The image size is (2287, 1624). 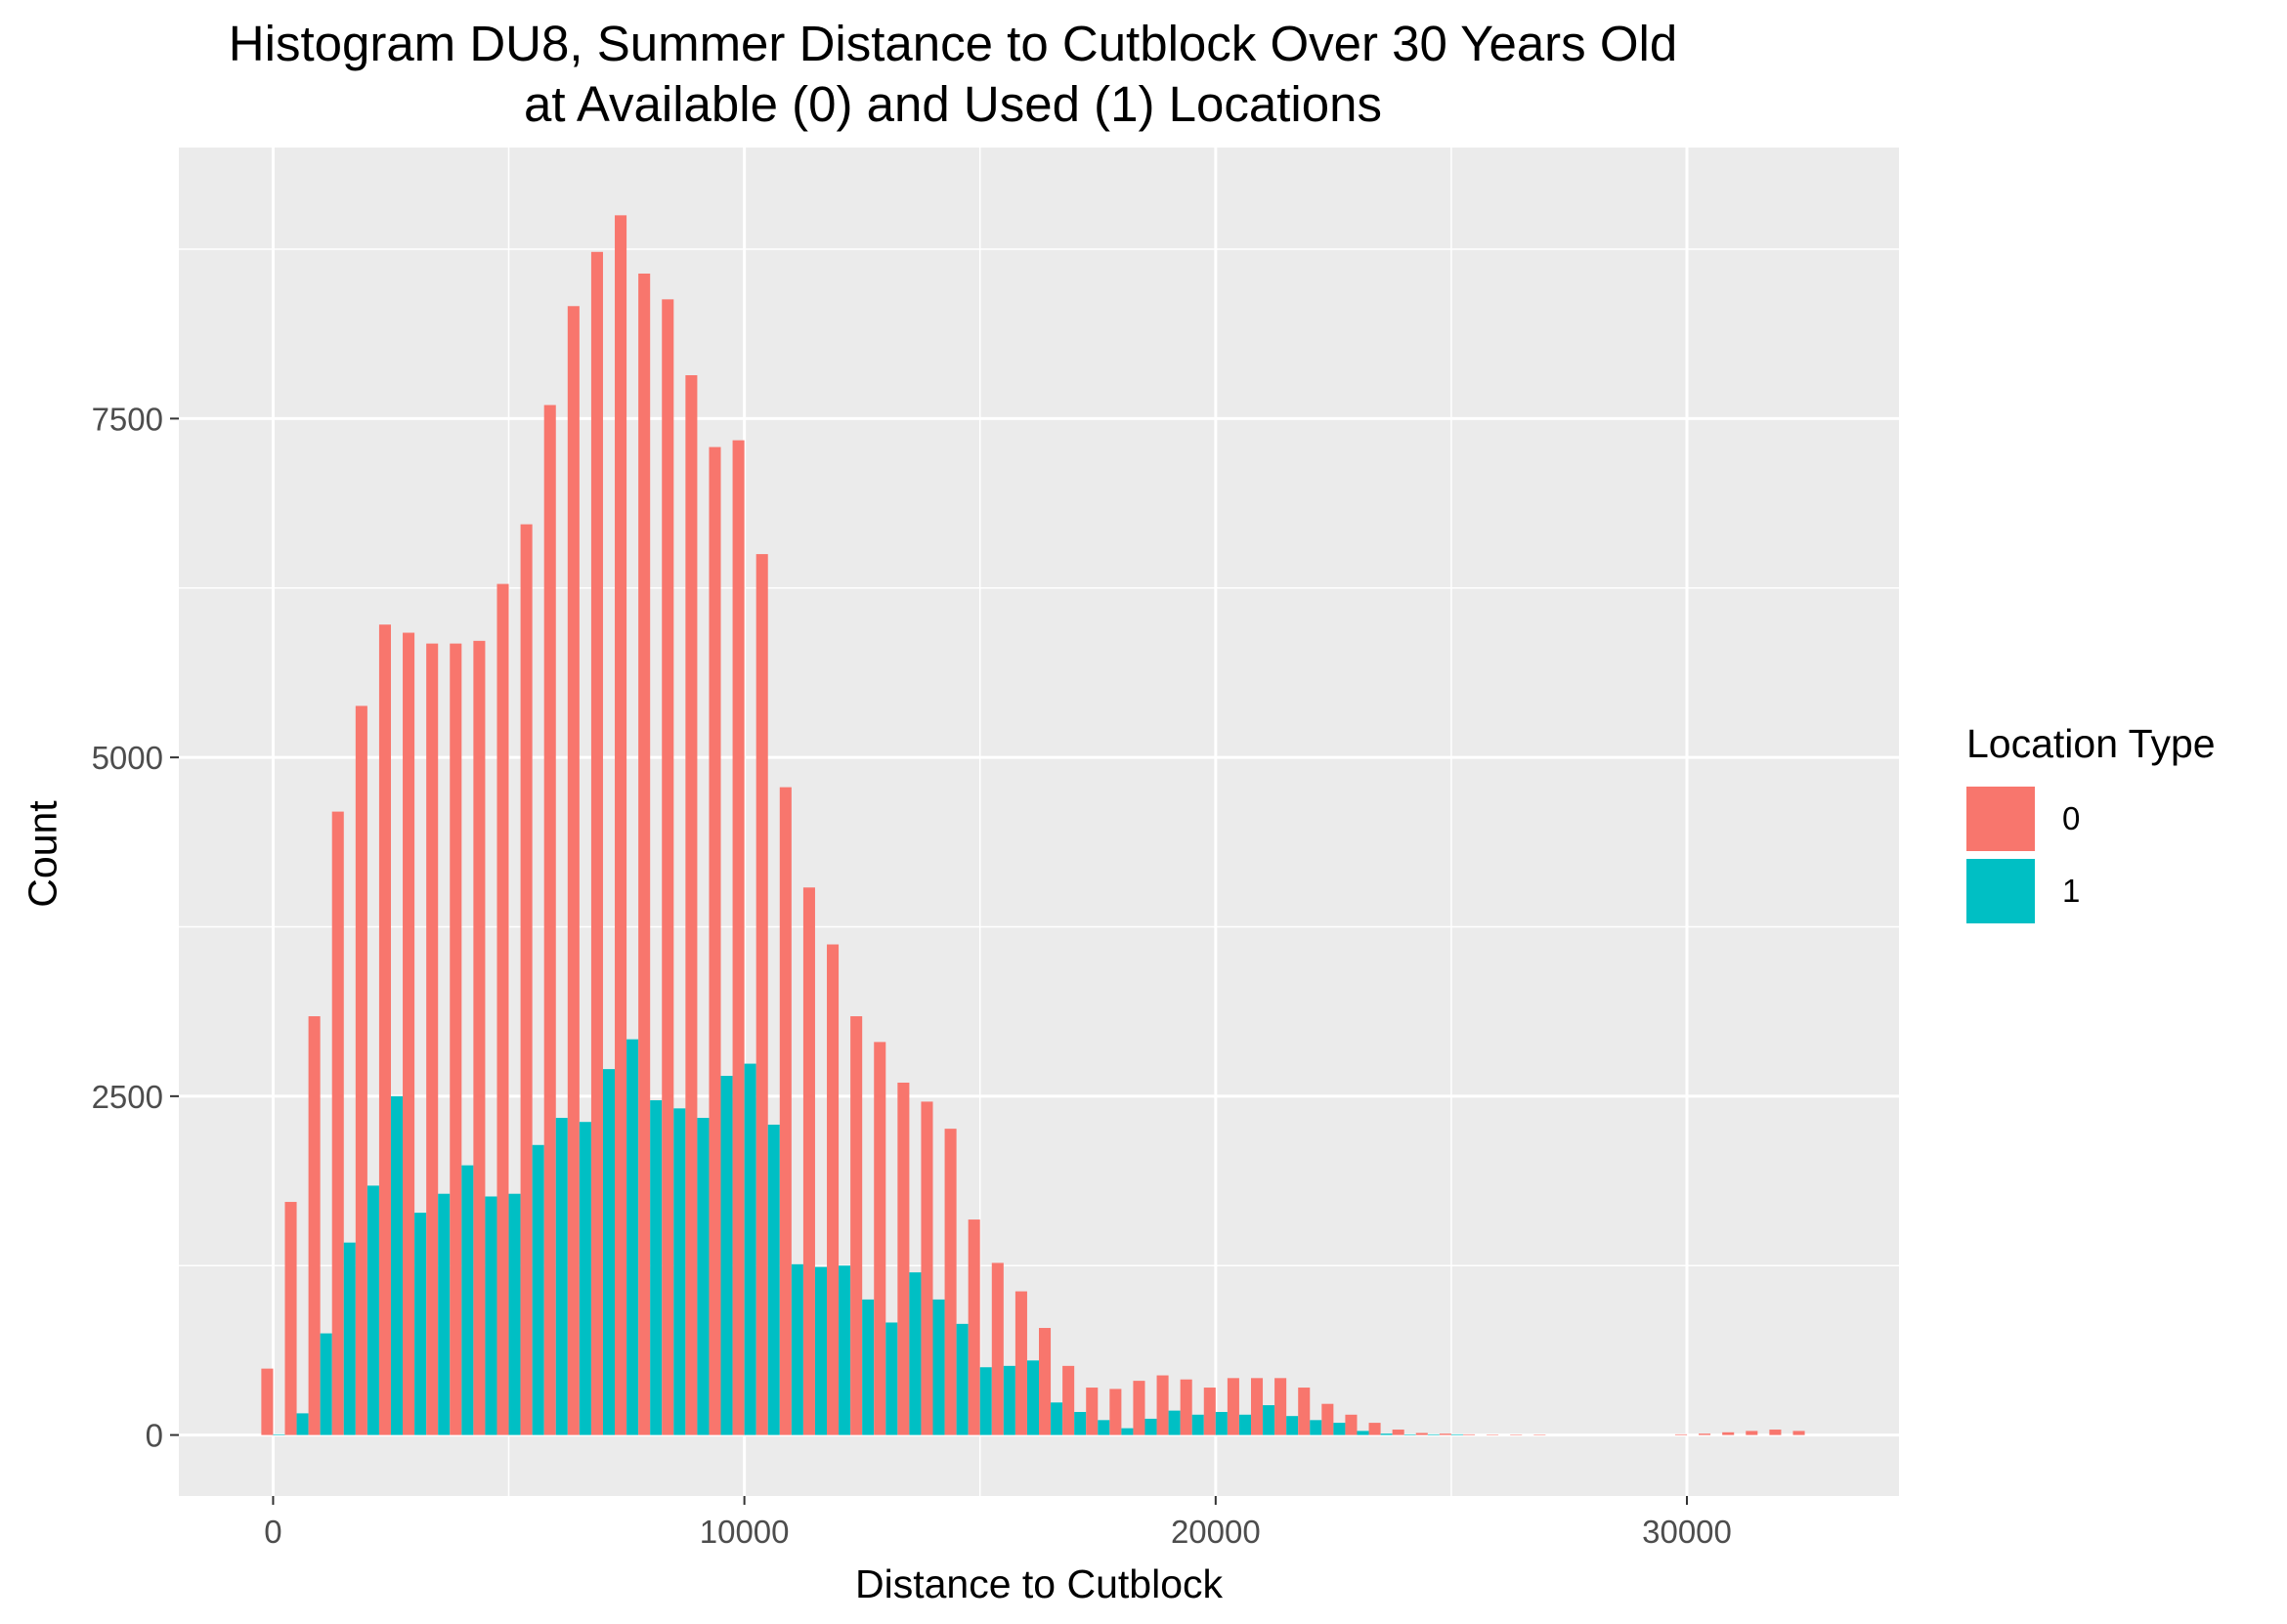 What do you see at coordinates (127, 758) in the screenshot?
I see `y-tick-label: 5000` at bounding box center [127, 758].